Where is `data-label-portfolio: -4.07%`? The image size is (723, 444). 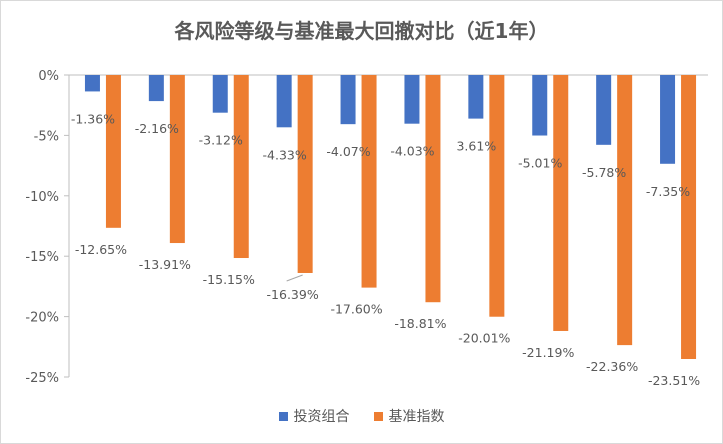
data-label-portfolio: -4.07% is located at coordinates (348, 151).